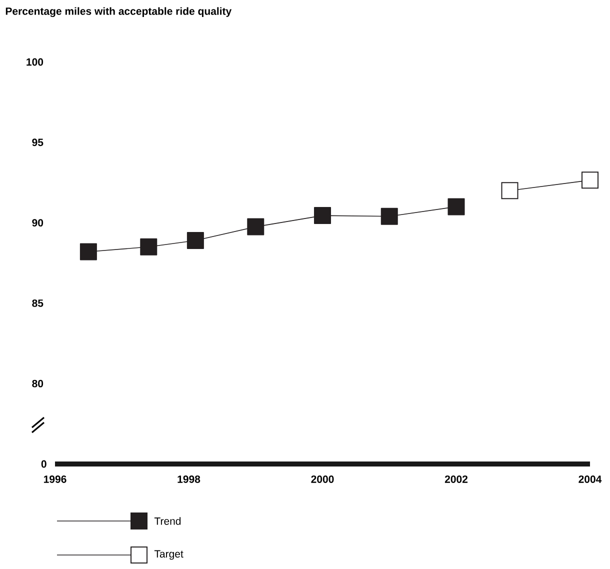 This screenshot has height=569, width=610. What do you see at coordinates (35, 62) in the screenshot?
I see `y-tick-label: 100` at bounding box center [35, 62].